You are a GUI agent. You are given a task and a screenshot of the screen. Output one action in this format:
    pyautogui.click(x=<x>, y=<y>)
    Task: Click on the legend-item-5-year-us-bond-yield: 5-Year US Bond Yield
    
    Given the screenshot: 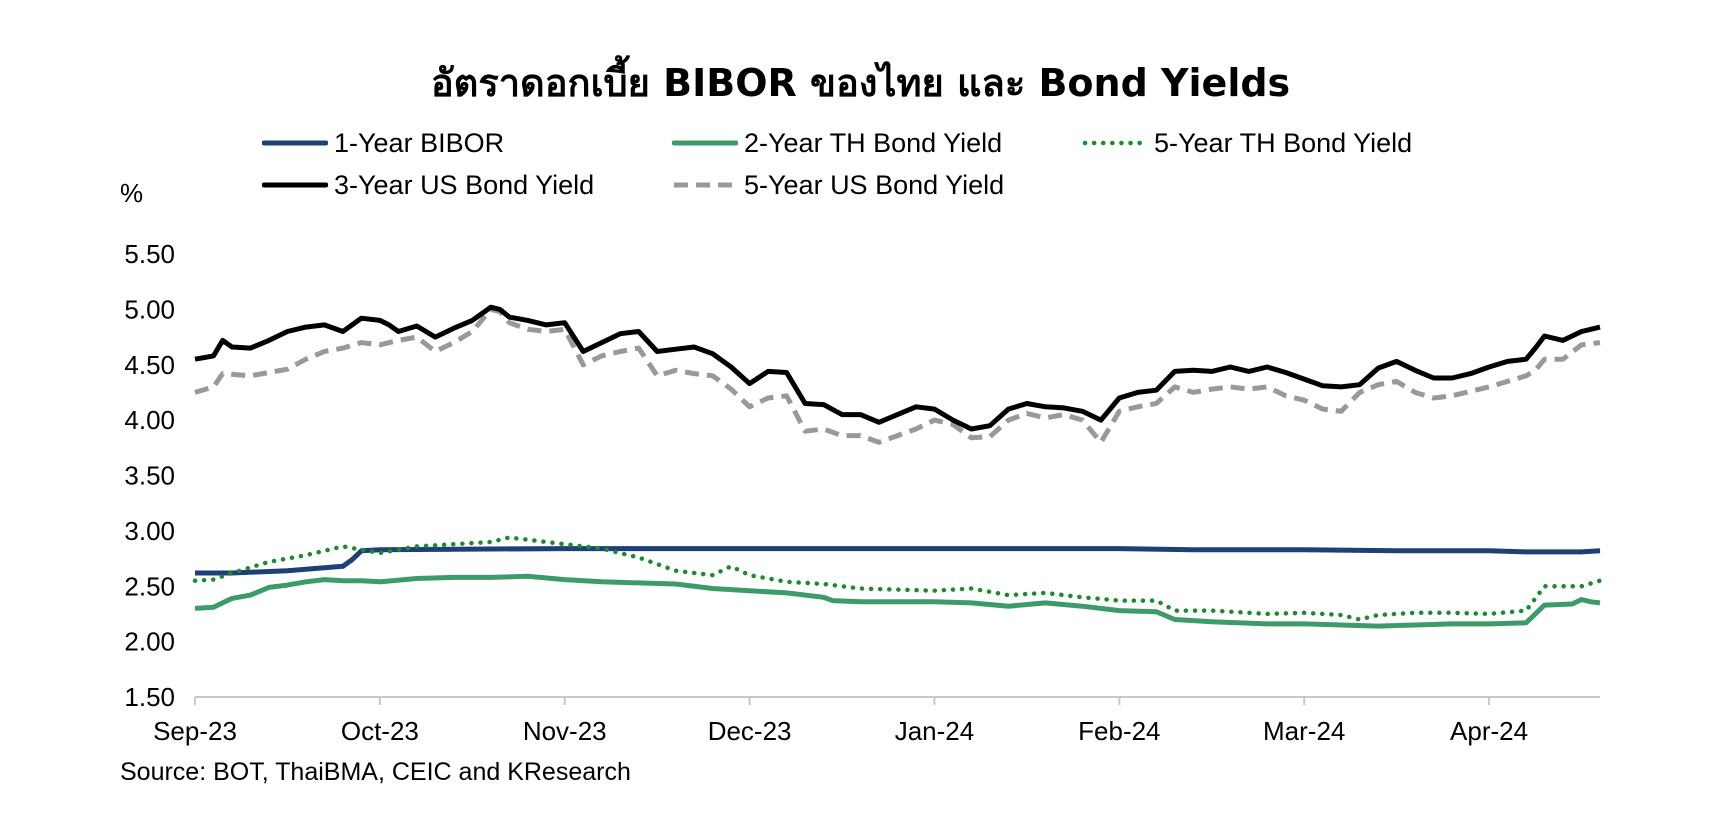 What is the action you would take?
    pyautogui.click(x=838, y=185)
    